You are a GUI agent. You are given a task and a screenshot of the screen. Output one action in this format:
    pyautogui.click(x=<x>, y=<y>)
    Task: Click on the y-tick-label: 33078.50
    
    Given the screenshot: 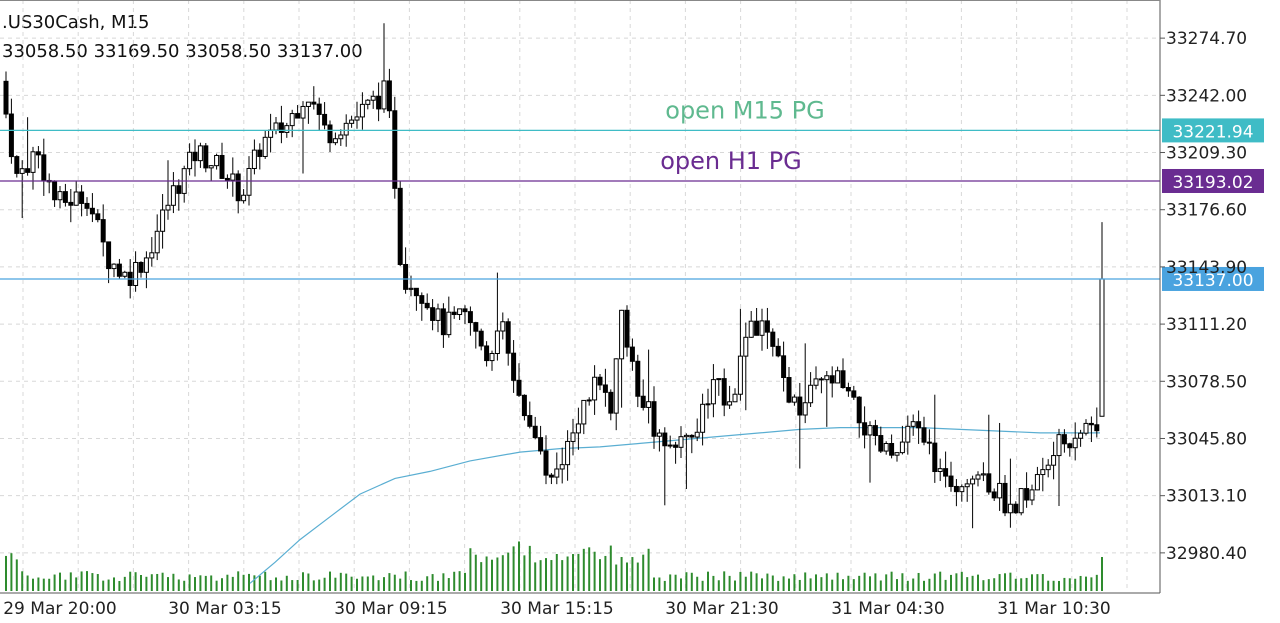 What is the action you would take?
    pyautogui.click(x=1206, y=382)
    